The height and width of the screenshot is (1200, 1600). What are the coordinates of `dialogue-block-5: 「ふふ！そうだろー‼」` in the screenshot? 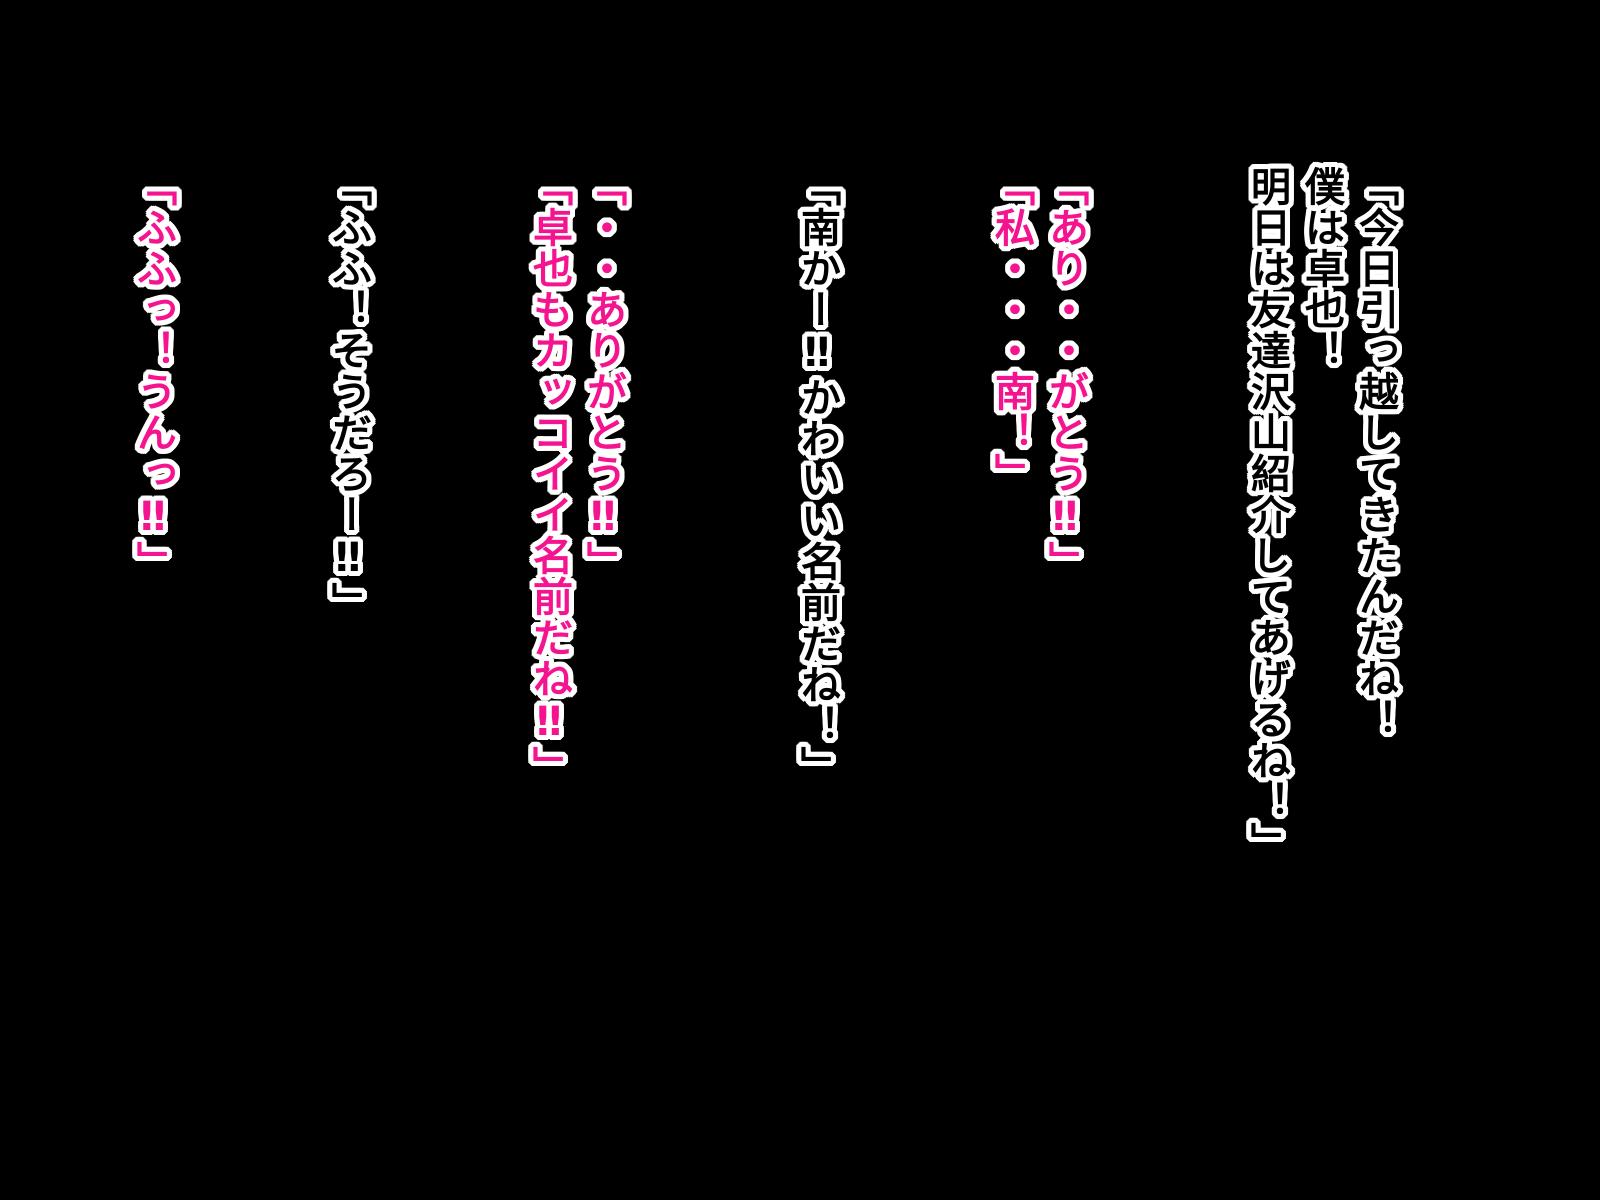 It's located at (348, 394).